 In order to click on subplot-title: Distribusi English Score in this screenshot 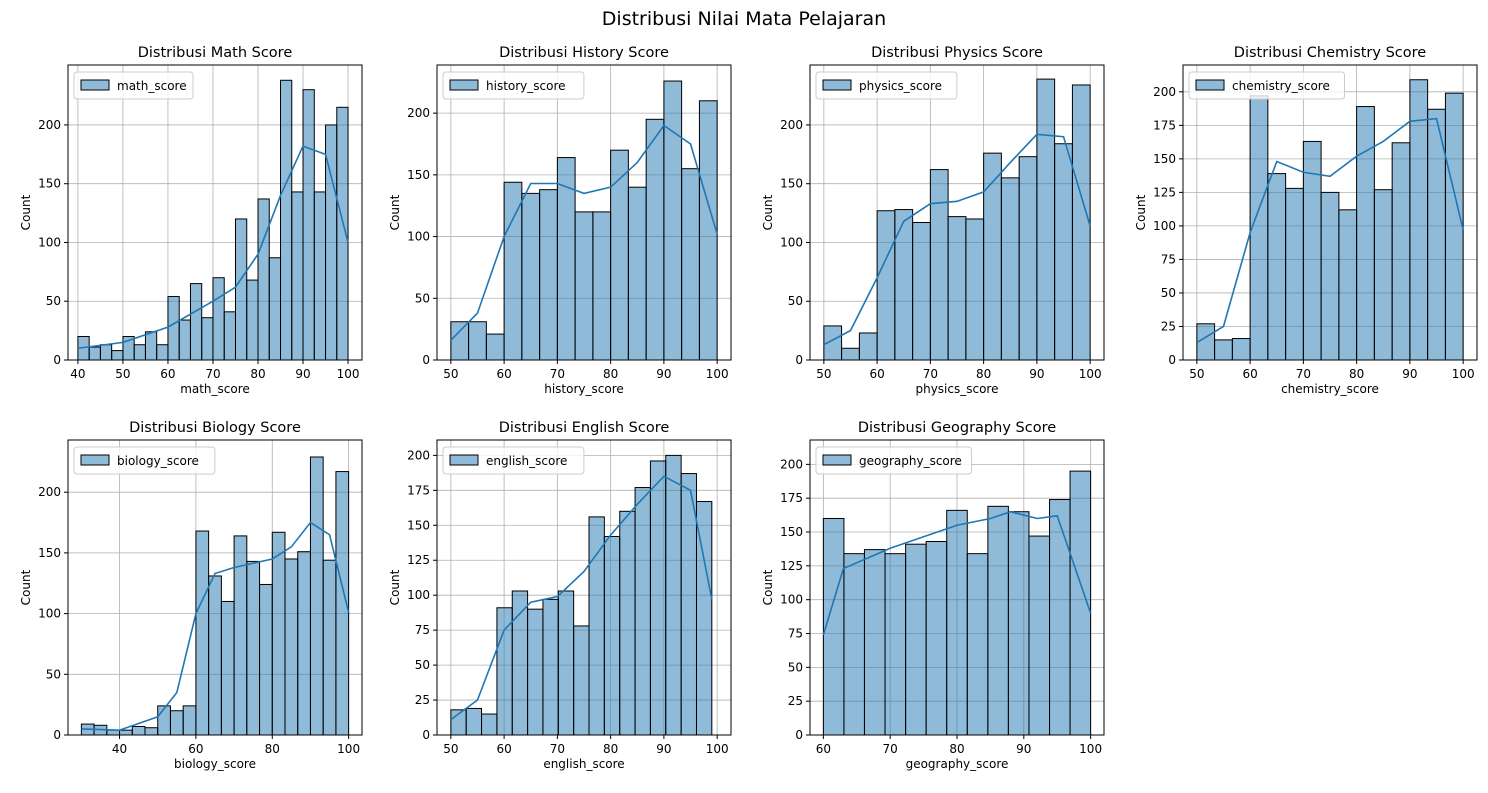, I will do `click(584, 428)`.